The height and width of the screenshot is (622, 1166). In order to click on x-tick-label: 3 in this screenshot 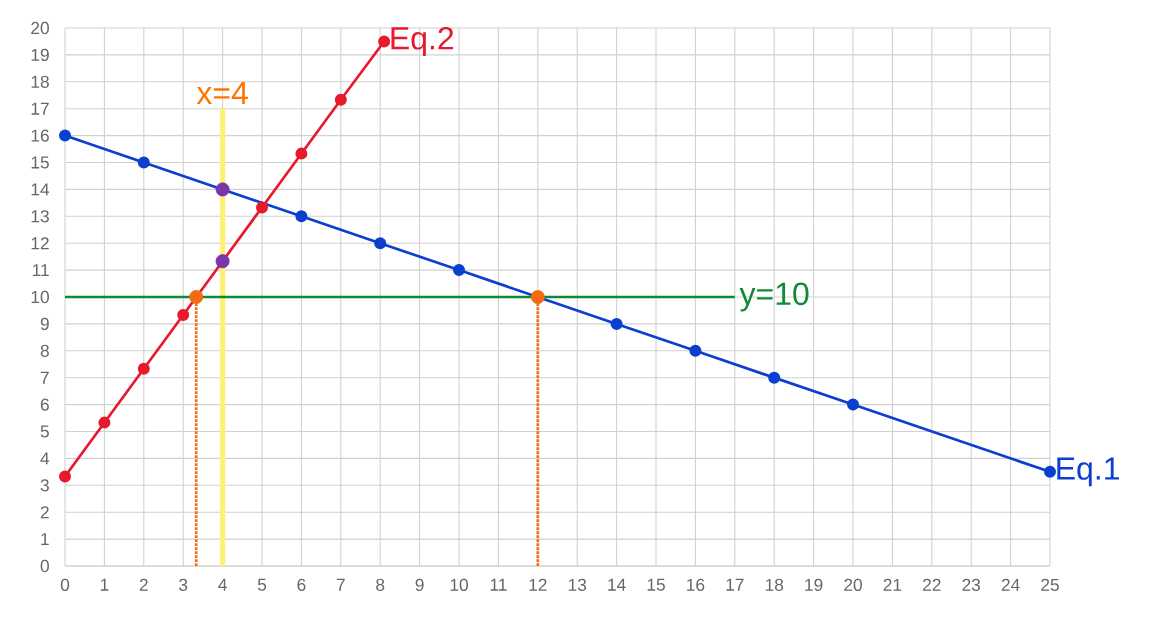, I will do `click(183, 584)`.